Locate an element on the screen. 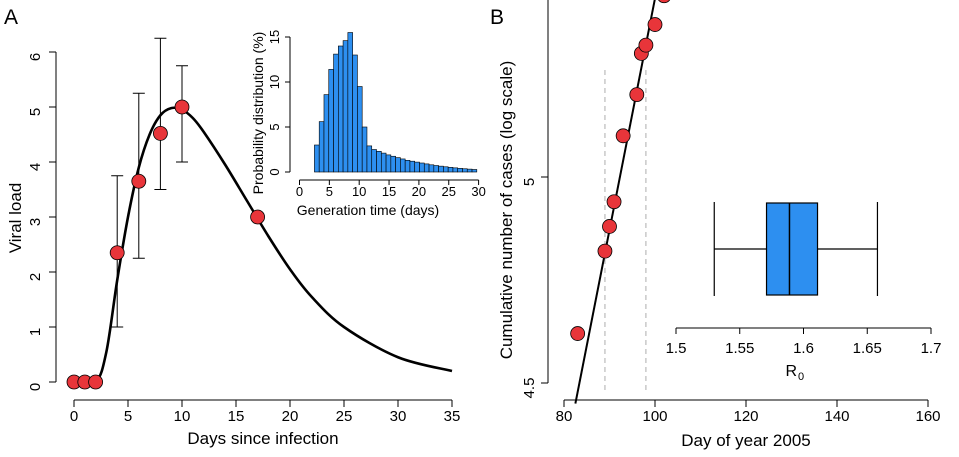 The height and width of the screenshot is (457, 959). x-axis-title: Day of year 2005 is located at coordinates (745, 440).